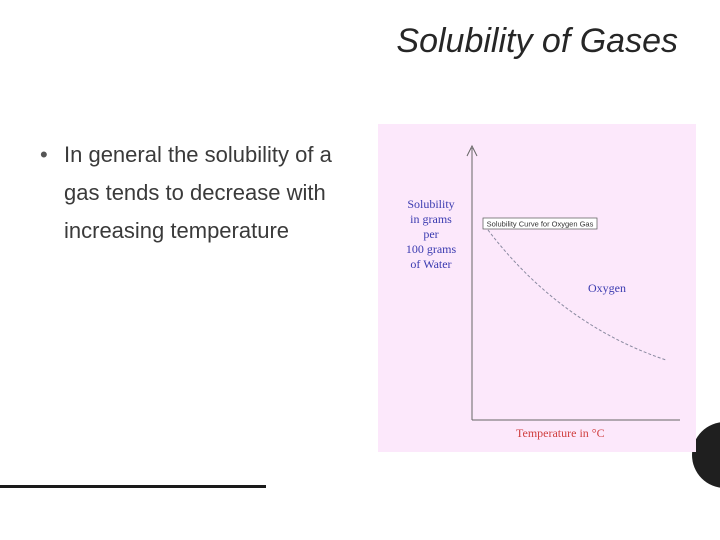  I want to click on y-arrow, so click(472, 150).